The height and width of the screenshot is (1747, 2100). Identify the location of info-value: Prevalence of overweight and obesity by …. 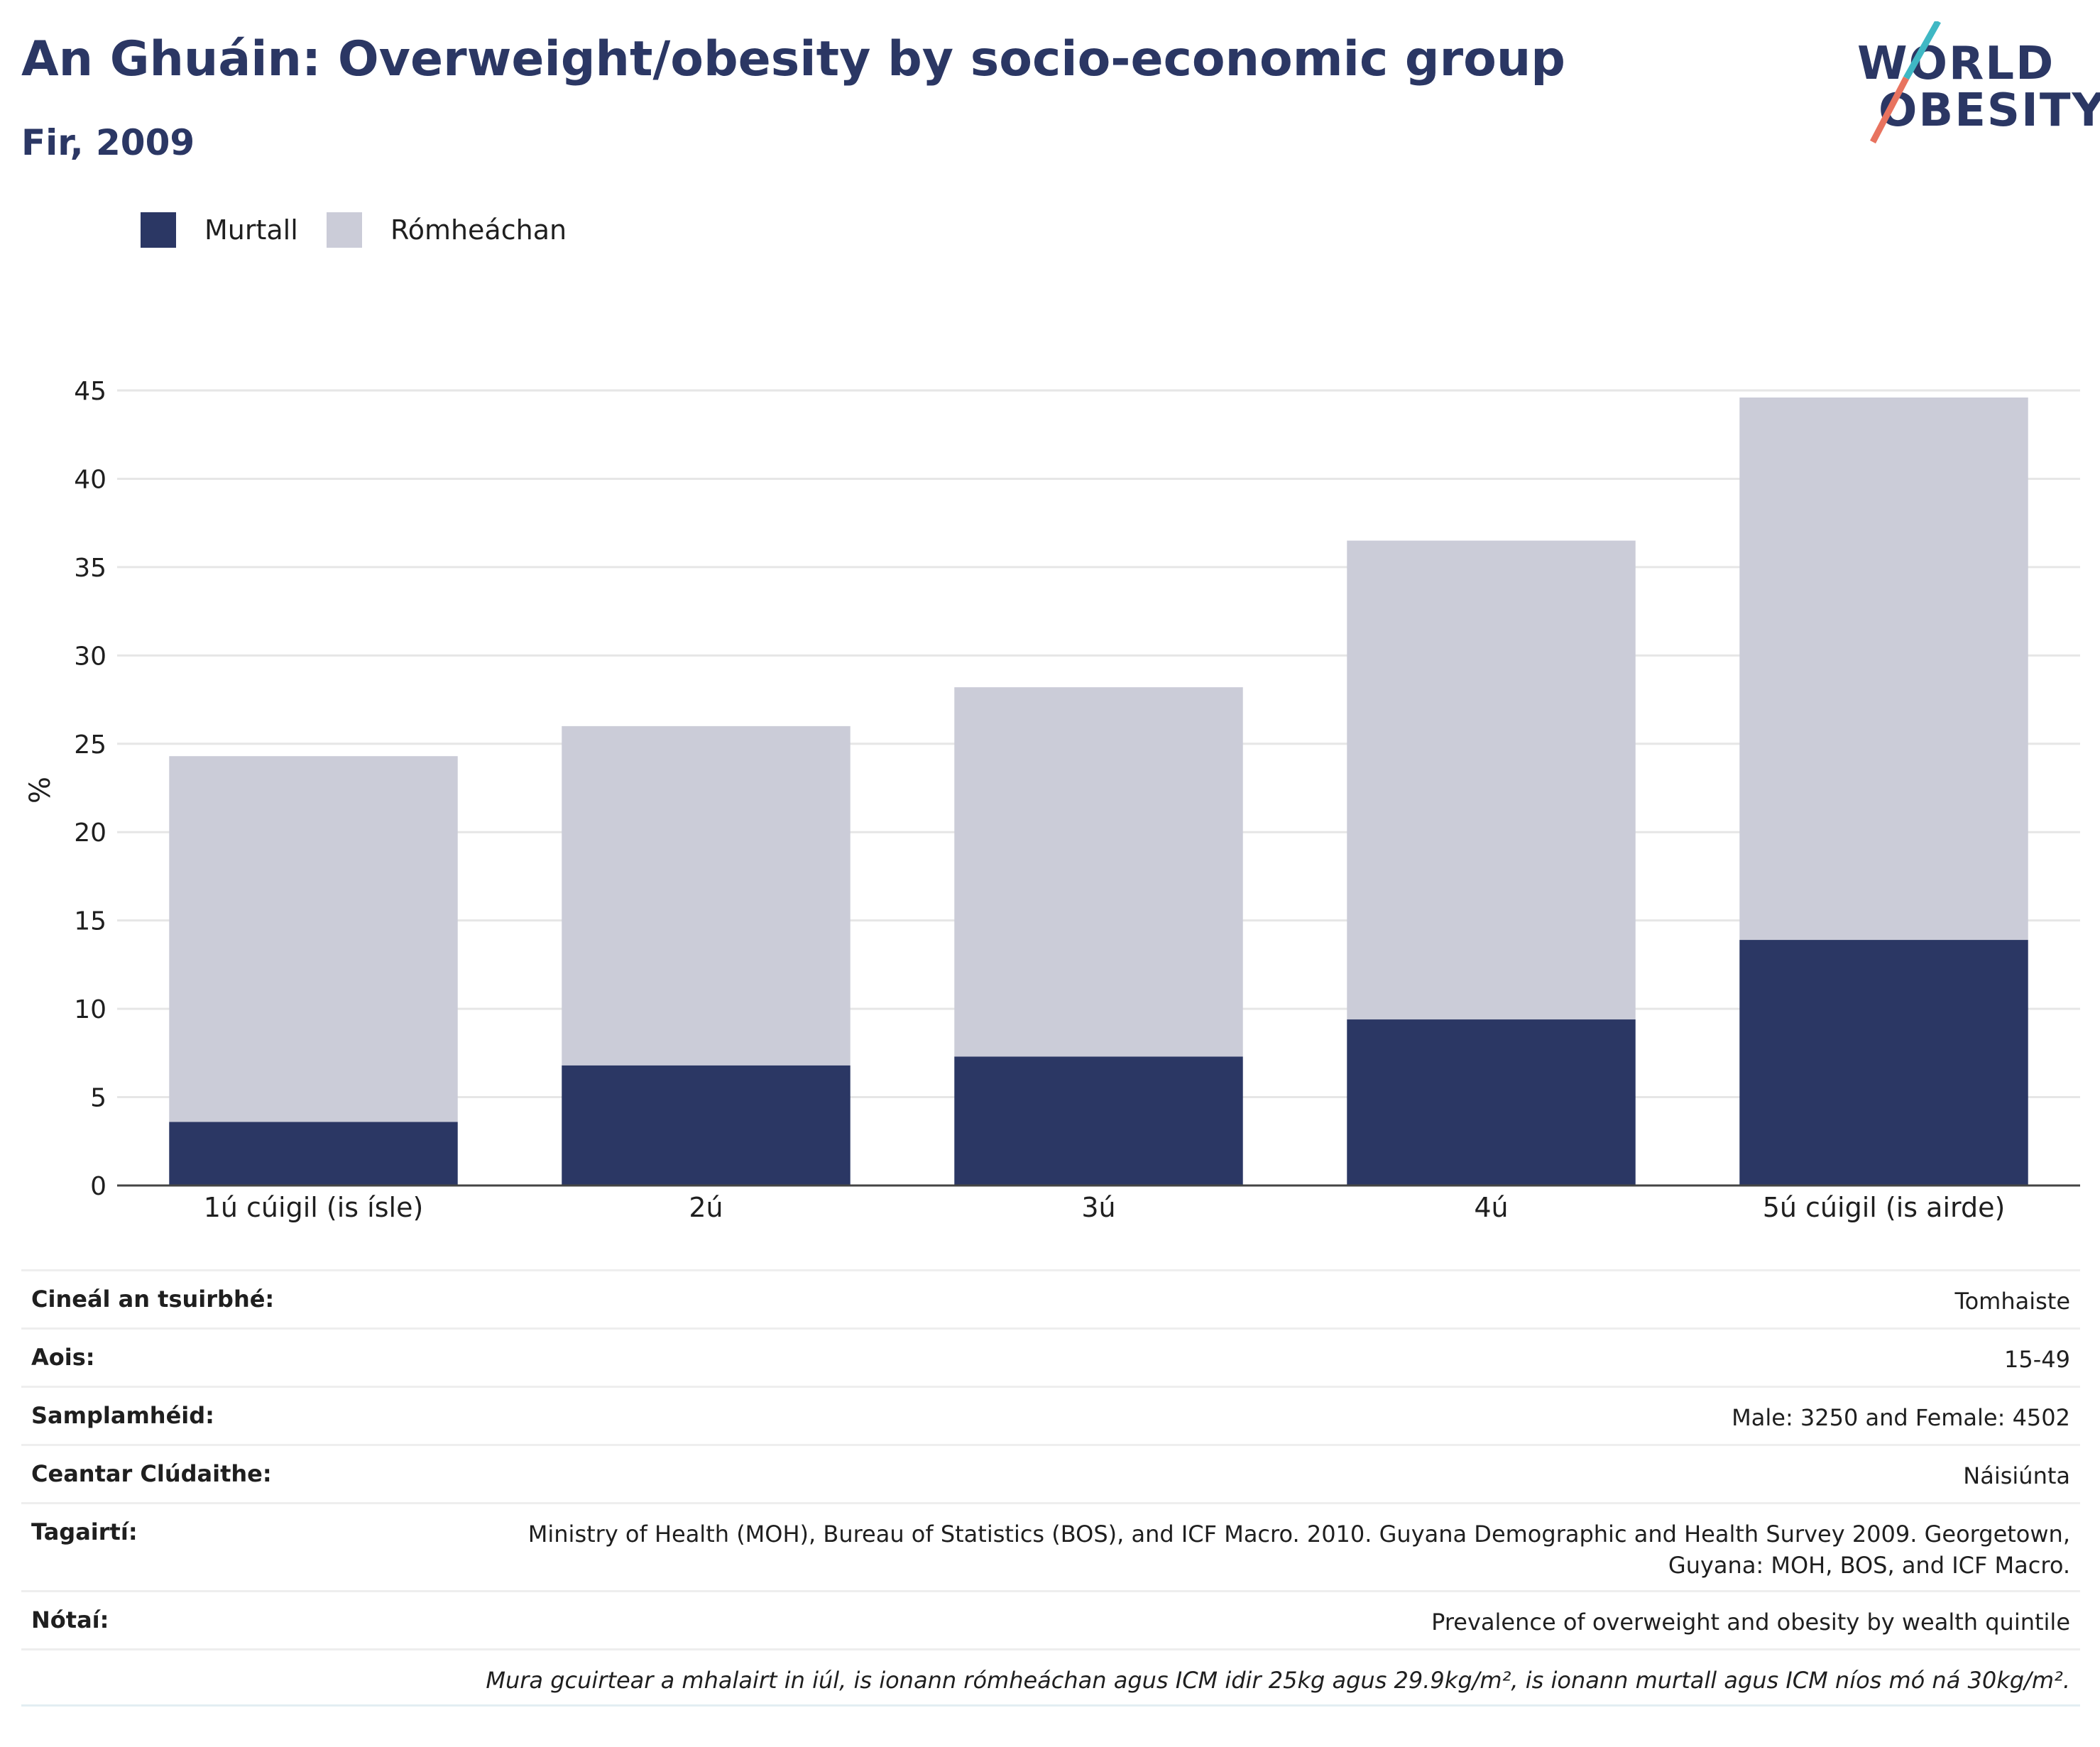
(1750, 1622).